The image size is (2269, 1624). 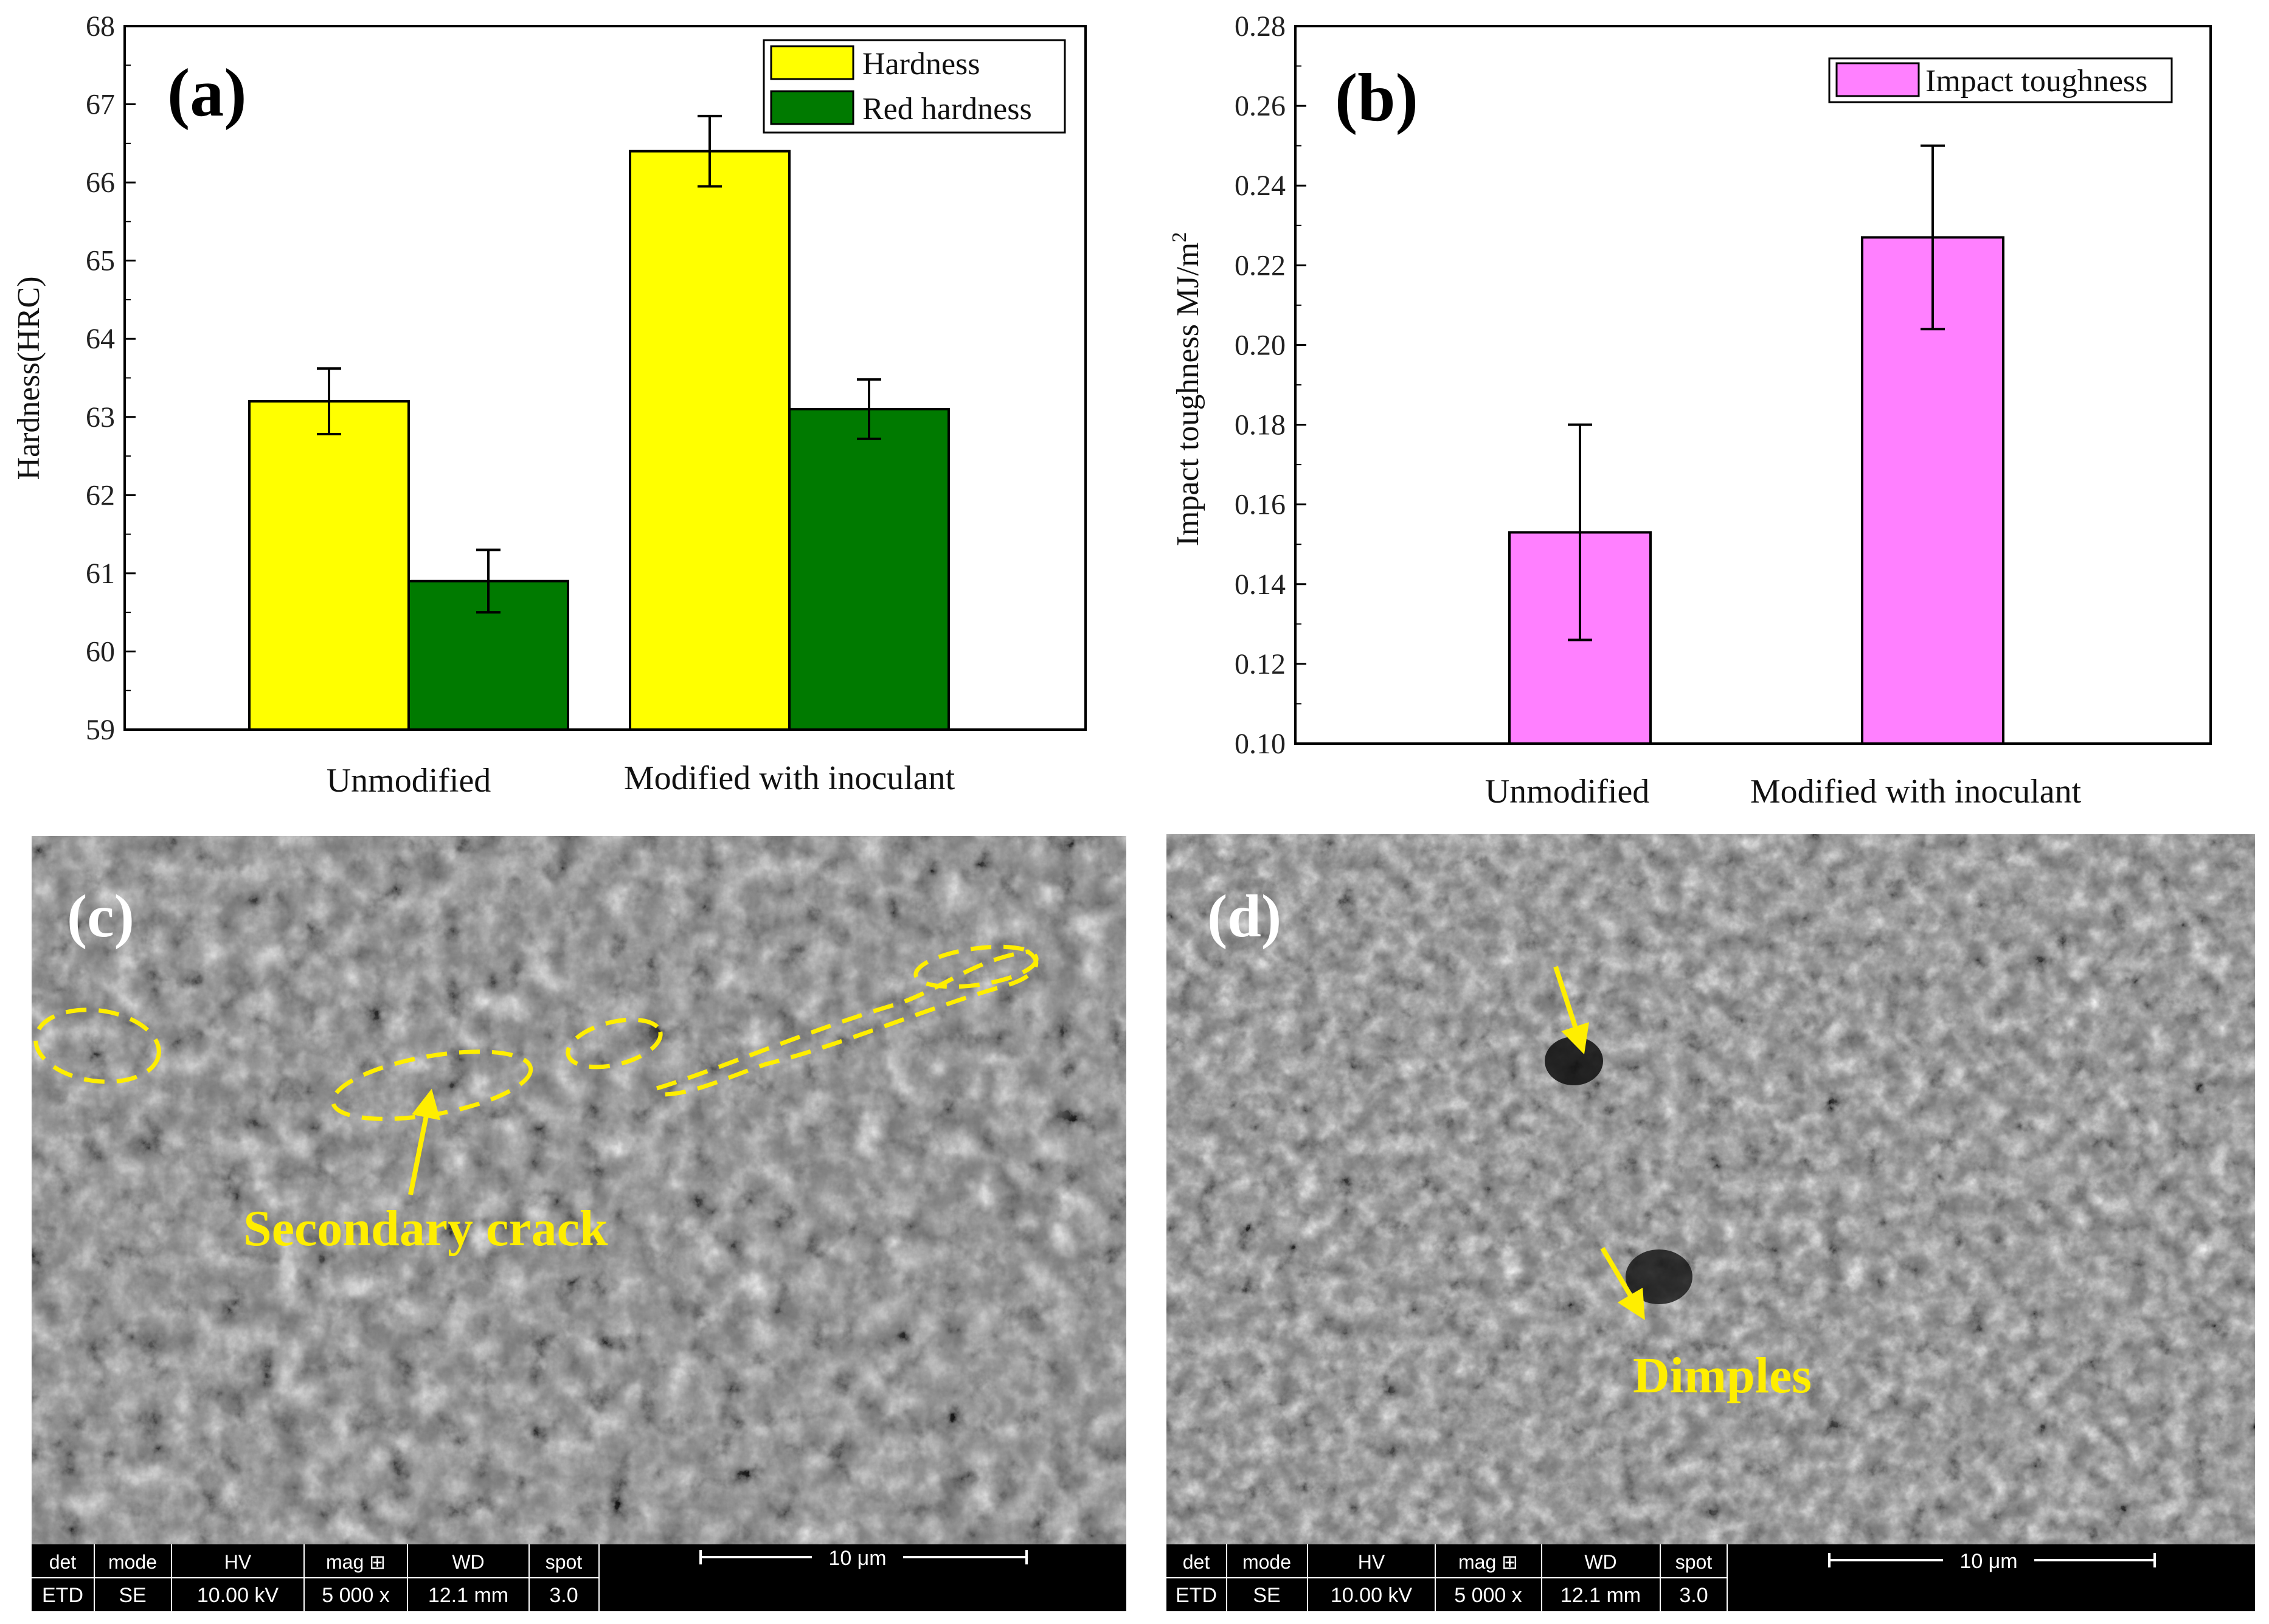 What do you see at coordinates (100, 730) in the screenshot?
I see `y-tick-label: 59` at bounding box center [100, 730].